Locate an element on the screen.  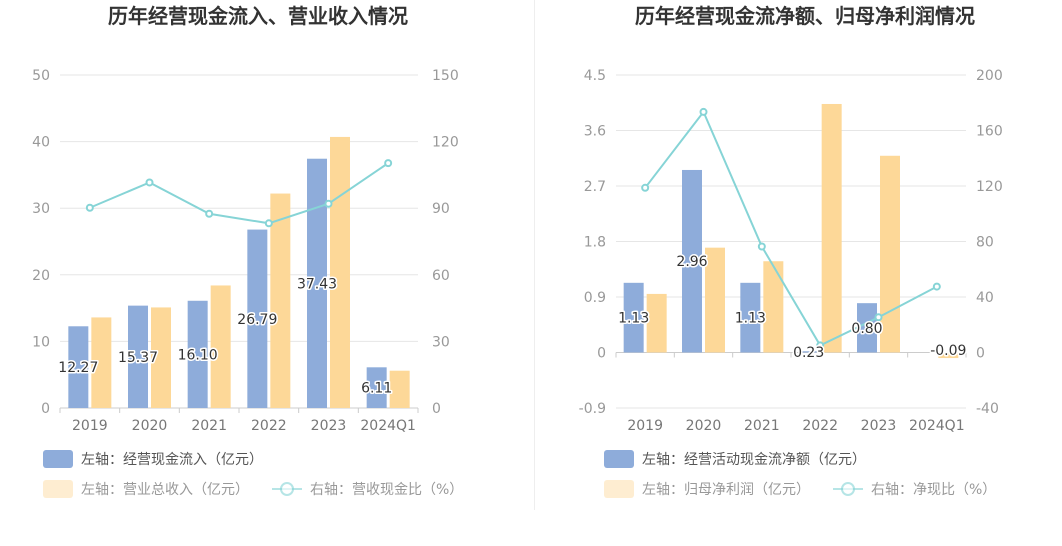
y-tick-left: 50 is located at coordinates (41, 76).